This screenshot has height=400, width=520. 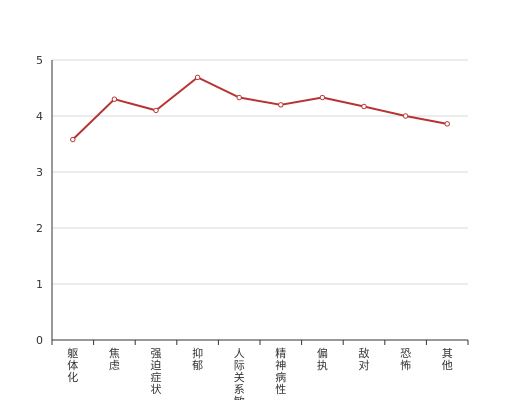 I want to click on y-tick-label: 1, so click(x=39, y=284).